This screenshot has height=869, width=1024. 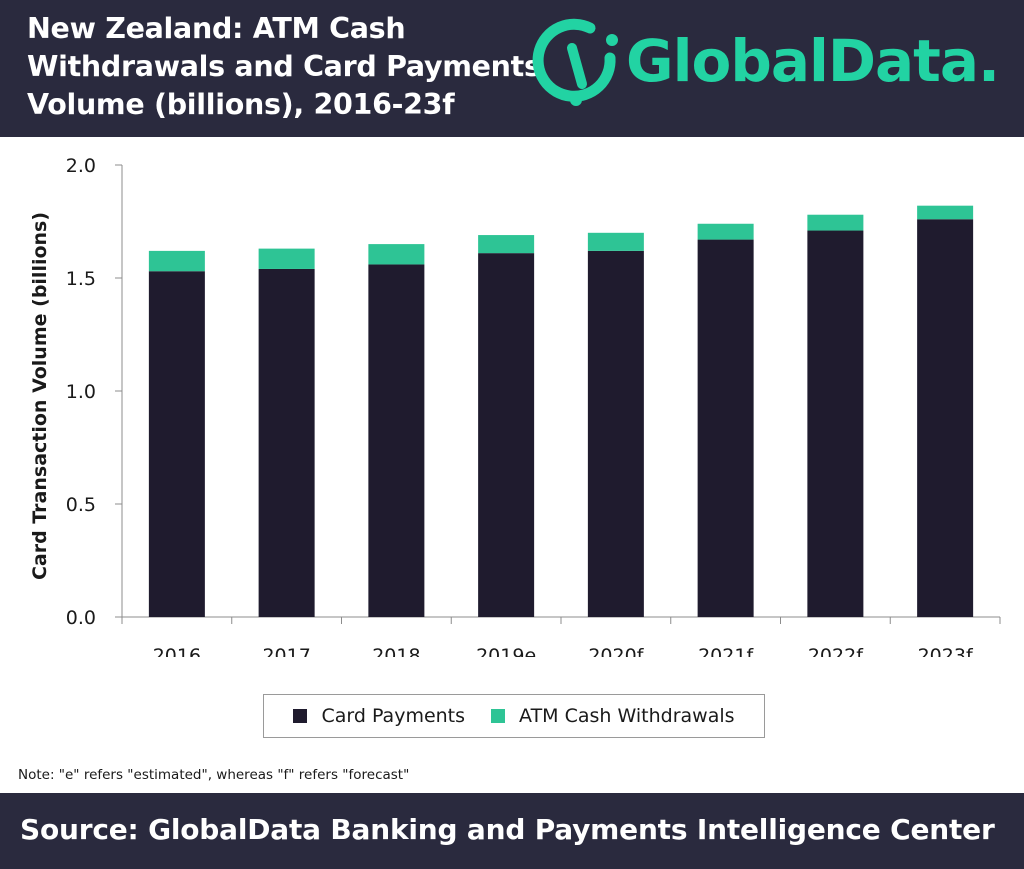 What do you see at coordinates (216, 28) in the screenshot?
I see `title-line-1: New Zealand: ATM Cash` at bounding box center [216, 28].